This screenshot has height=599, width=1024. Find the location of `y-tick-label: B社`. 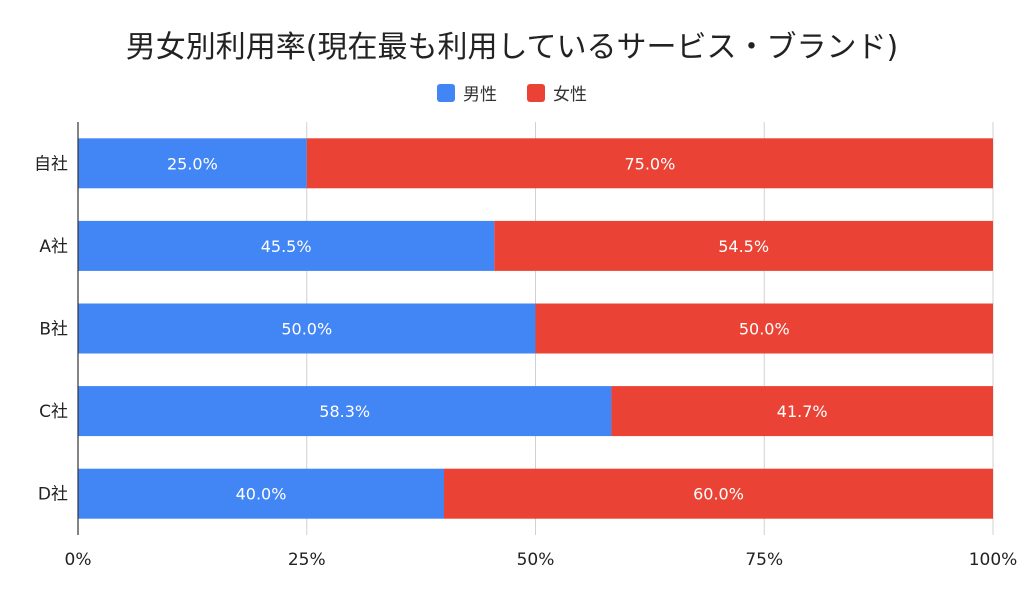

y-tick-label: B社 is located at coordinates (53, 330).